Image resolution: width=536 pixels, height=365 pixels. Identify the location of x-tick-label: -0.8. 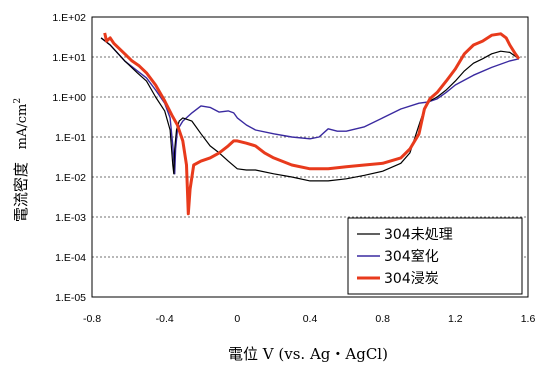
(92, 319).